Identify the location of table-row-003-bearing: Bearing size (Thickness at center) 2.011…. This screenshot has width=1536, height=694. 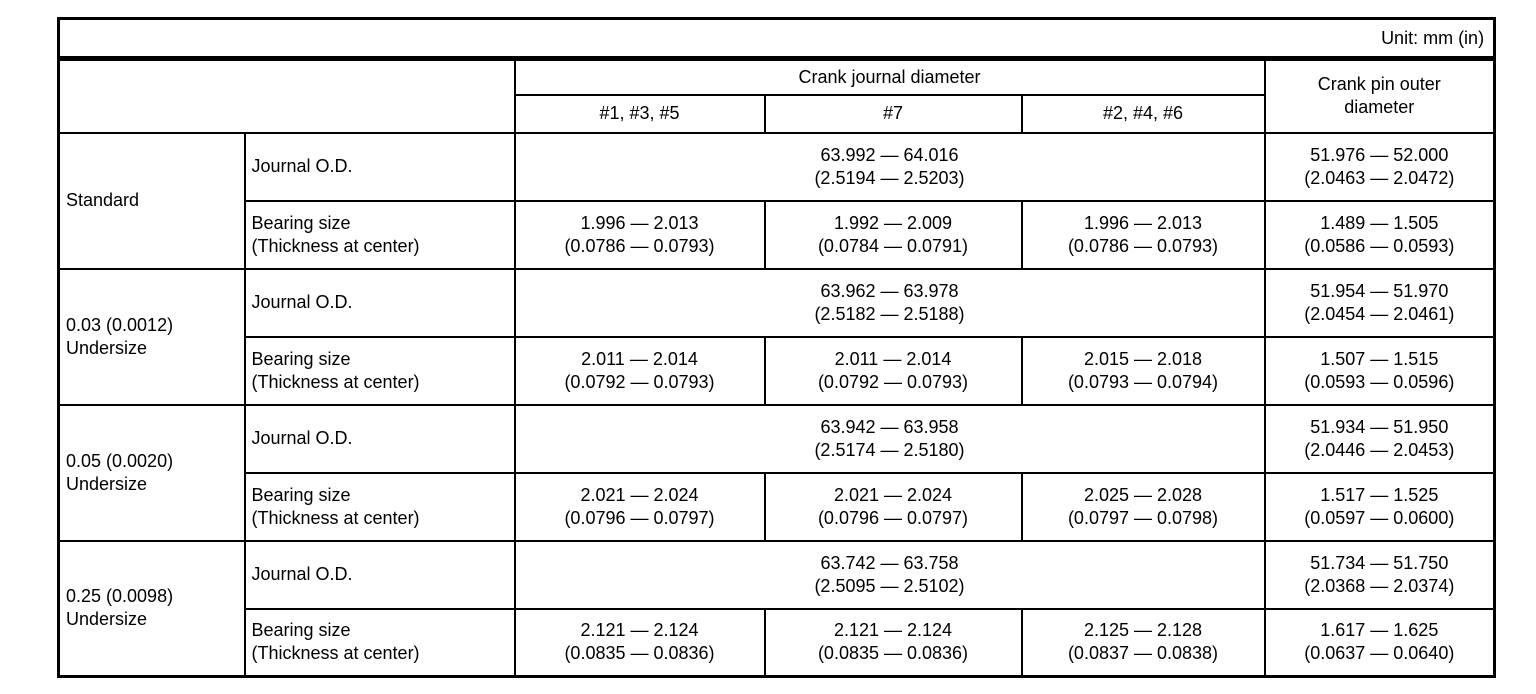
(777, 370).